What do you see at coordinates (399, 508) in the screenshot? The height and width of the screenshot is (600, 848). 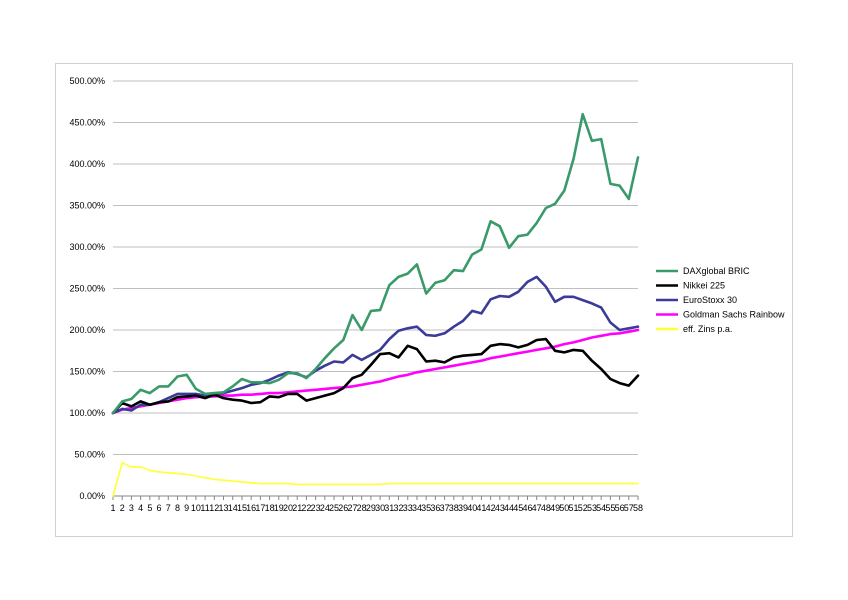 I see `x-tick-label: 32` at bounding box center [399, 508].